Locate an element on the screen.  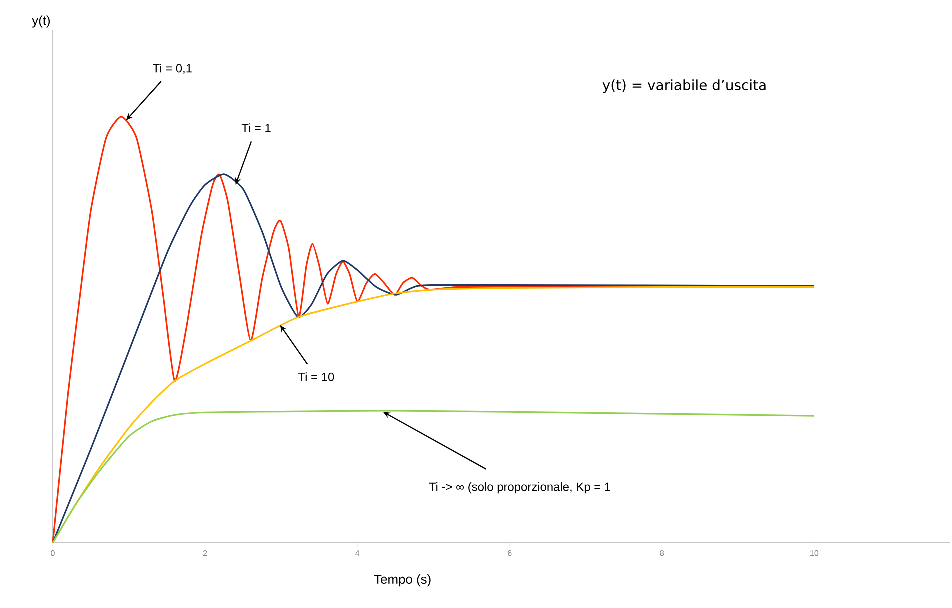
annotation: Ti -> ∞ (solo proporzionale, Kp = 1 is located at coordinates (519, 488).